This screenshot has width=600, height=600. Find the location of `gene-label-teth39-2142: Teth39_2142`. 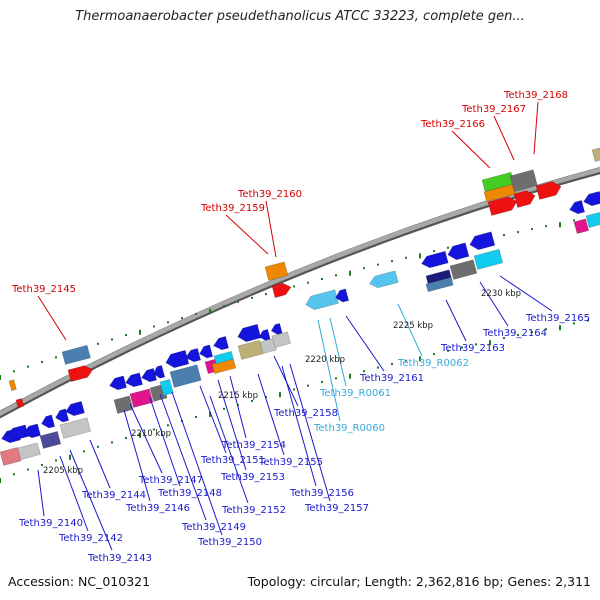

gene-label-teth39-2142: Teth39_2142 is located at coordinates (90, 538).